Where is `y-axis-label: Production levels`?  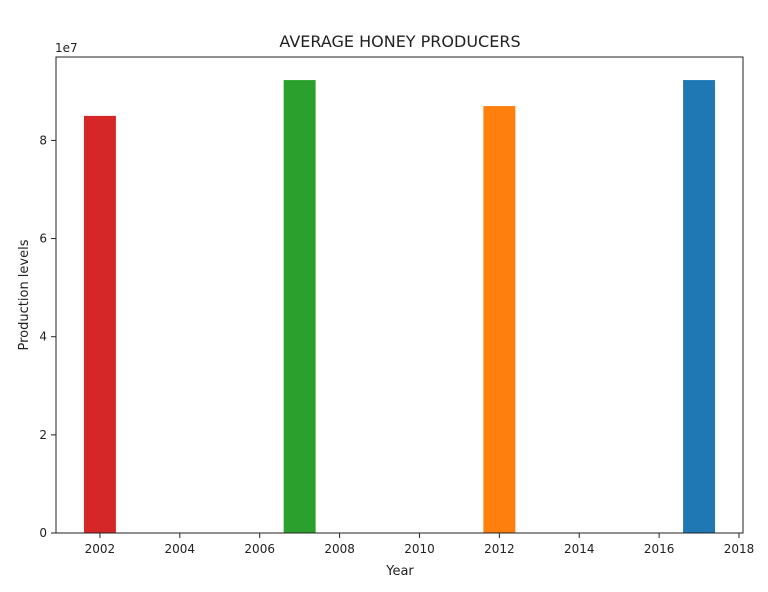 y-axis-label: Production levels is located at coordinates (24, 294).